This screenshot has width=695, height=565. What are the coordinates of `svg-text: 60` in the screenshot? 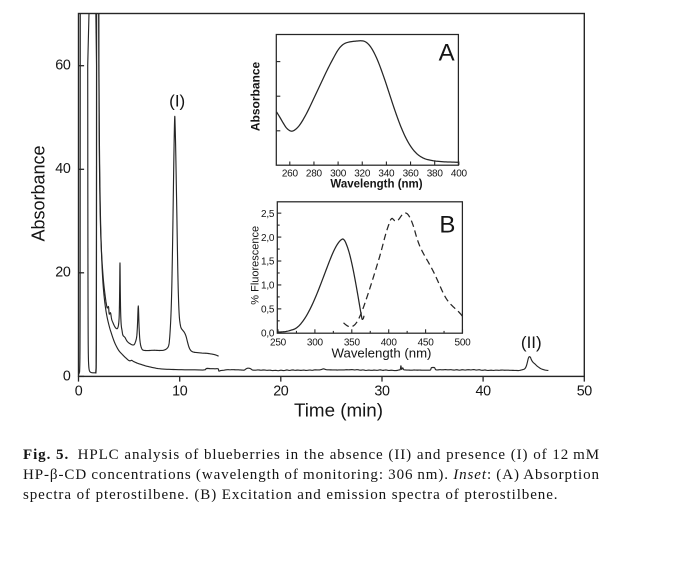 It's located at (63, 66).